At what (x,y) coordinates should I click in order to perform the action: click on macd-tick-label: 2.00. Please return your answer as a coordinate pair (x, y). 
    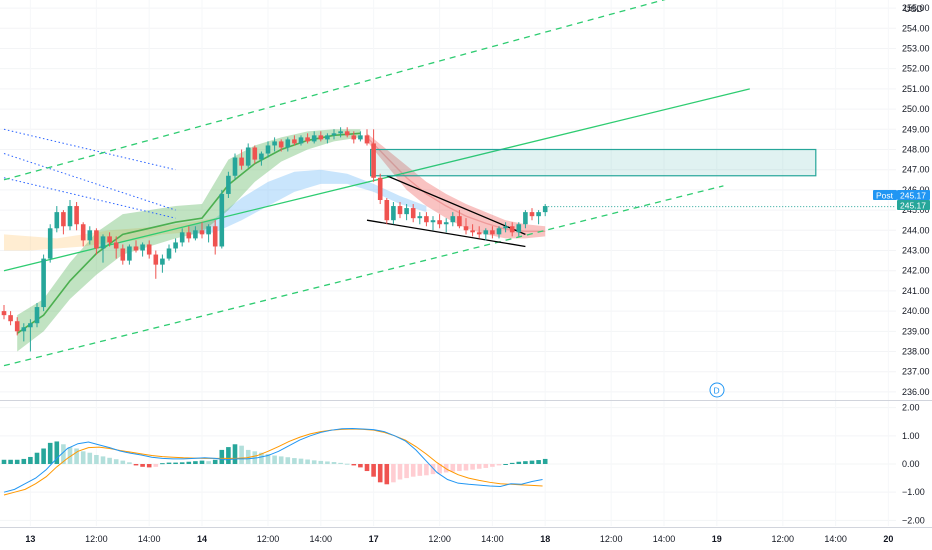
    Looking at the image, I should click on (911, 408).